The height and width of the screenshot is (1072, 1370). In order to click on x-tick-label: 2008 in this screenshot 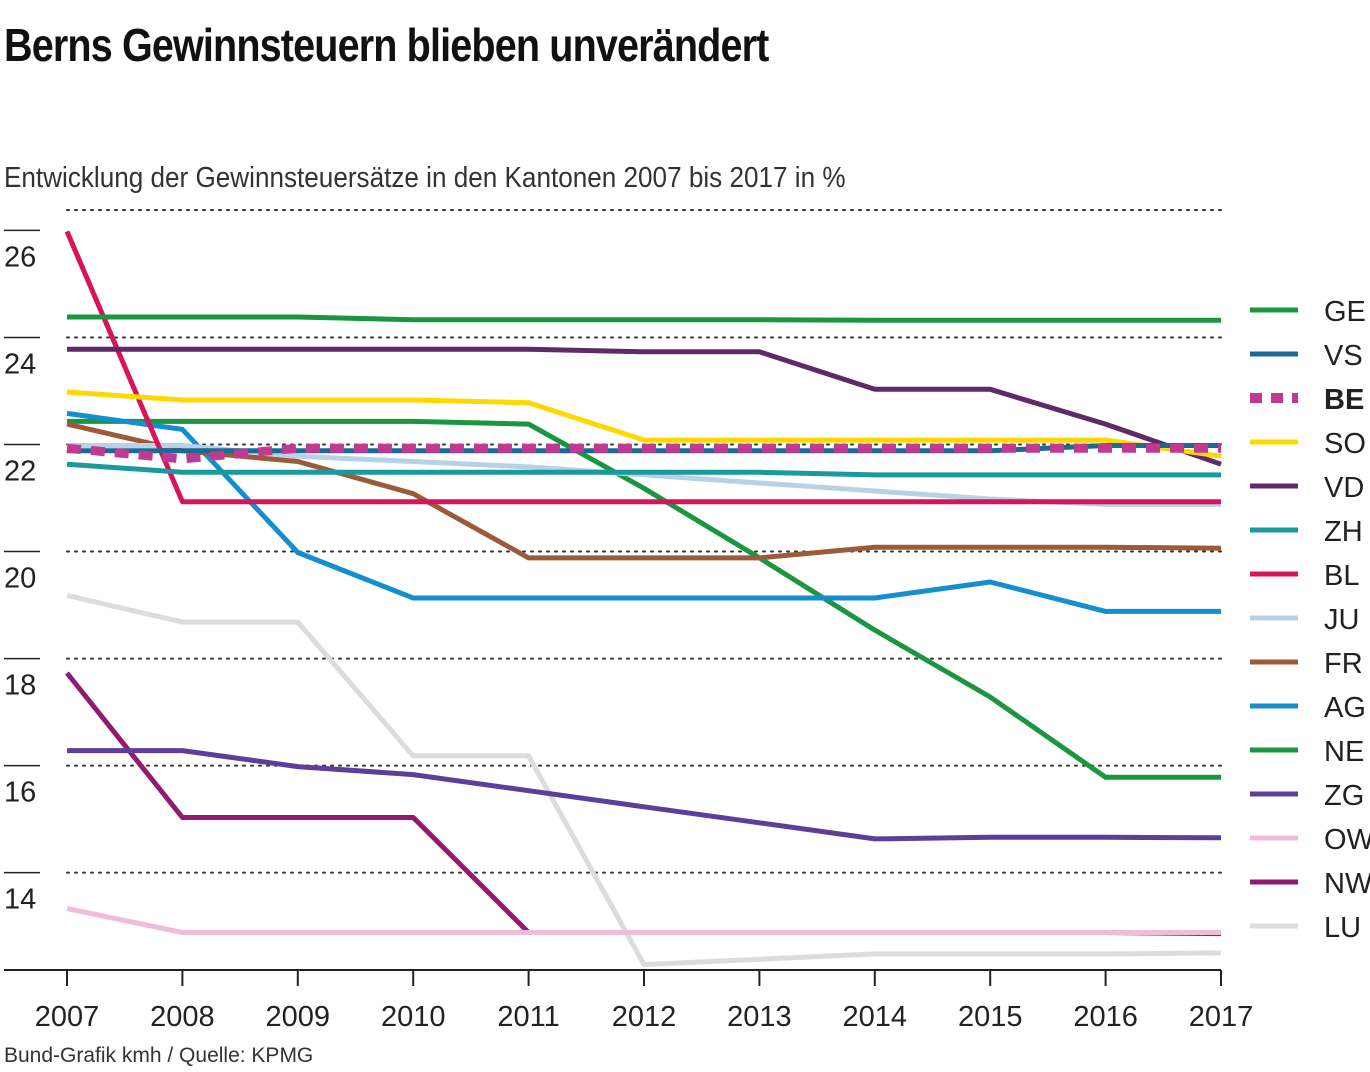, I will do `click(182, 1017)`.